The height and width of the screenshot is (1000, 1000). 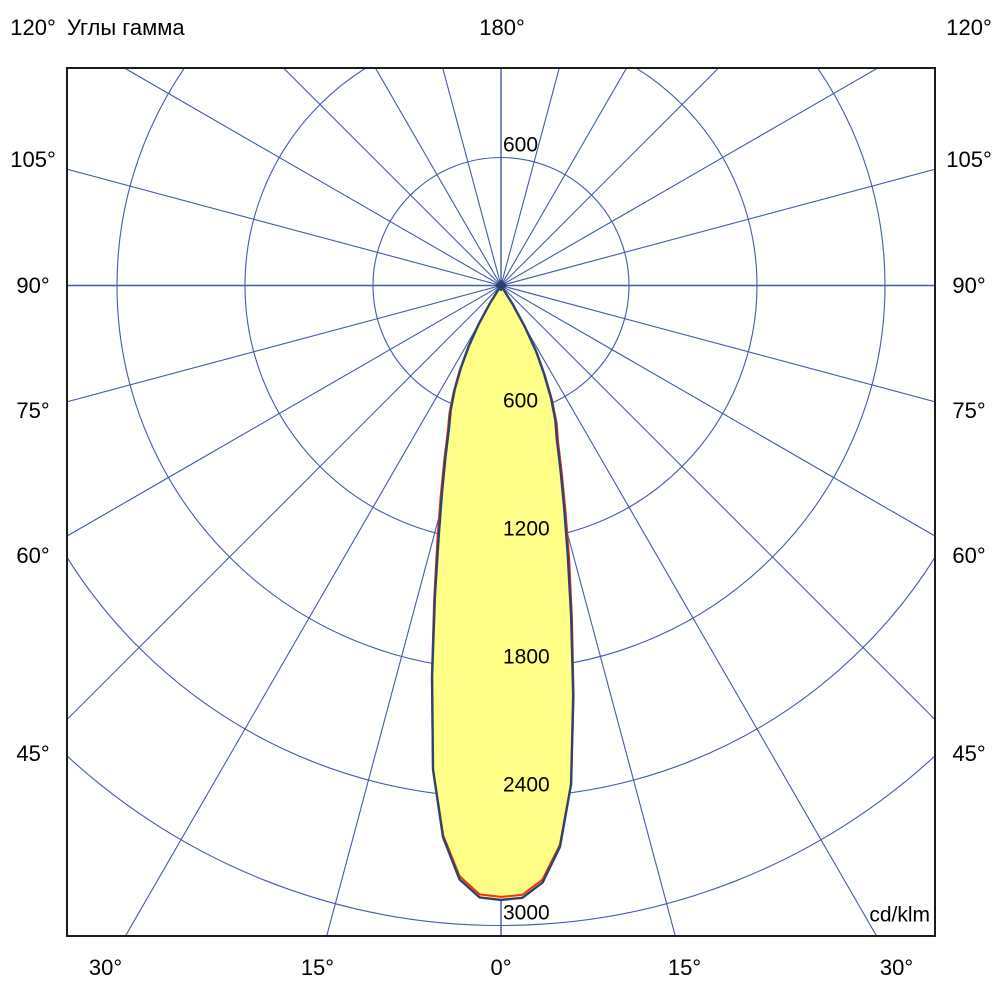 I want to click on c90-curve, so click(x=502, y=593).